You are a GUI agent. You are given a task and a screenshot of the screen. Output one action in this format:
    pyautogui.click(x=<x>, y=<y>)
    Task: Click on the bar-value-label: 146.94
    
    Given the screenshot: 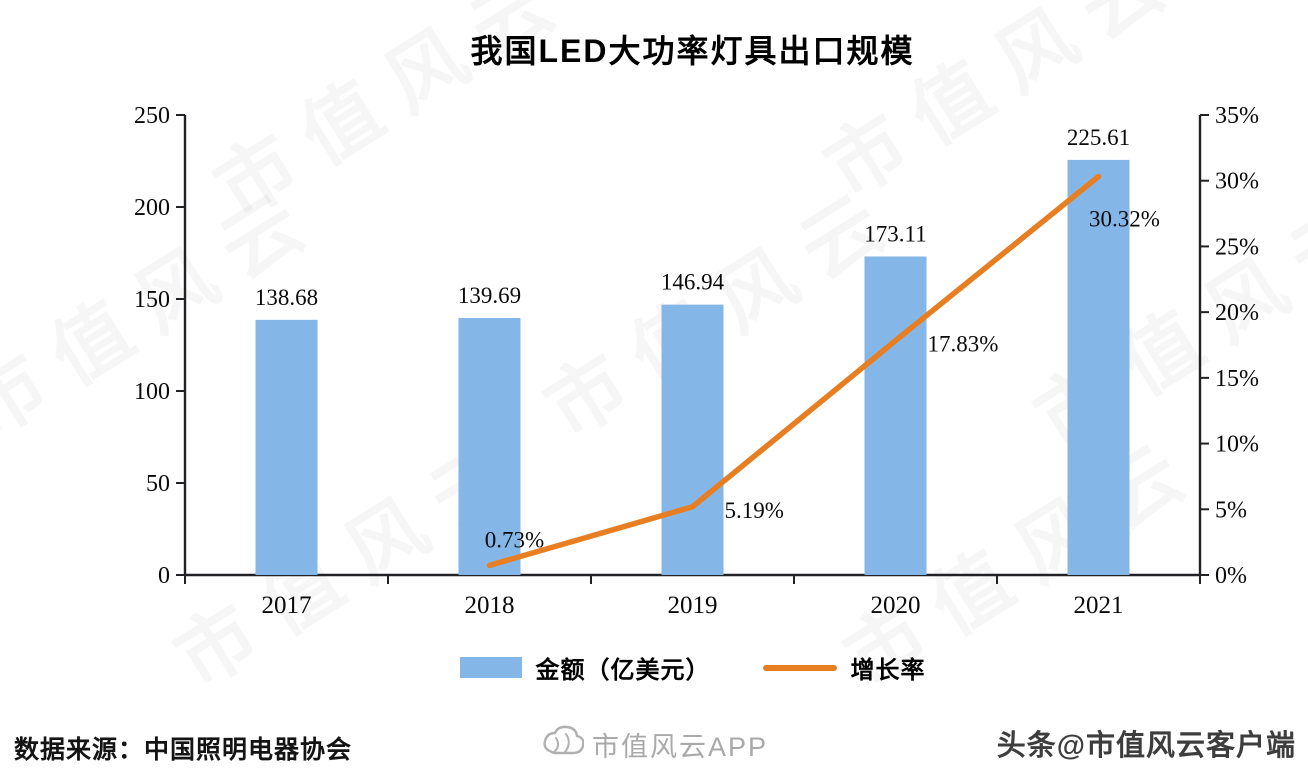 What is the action you would take?
    pyautogui.click(x=693, y=282)
    